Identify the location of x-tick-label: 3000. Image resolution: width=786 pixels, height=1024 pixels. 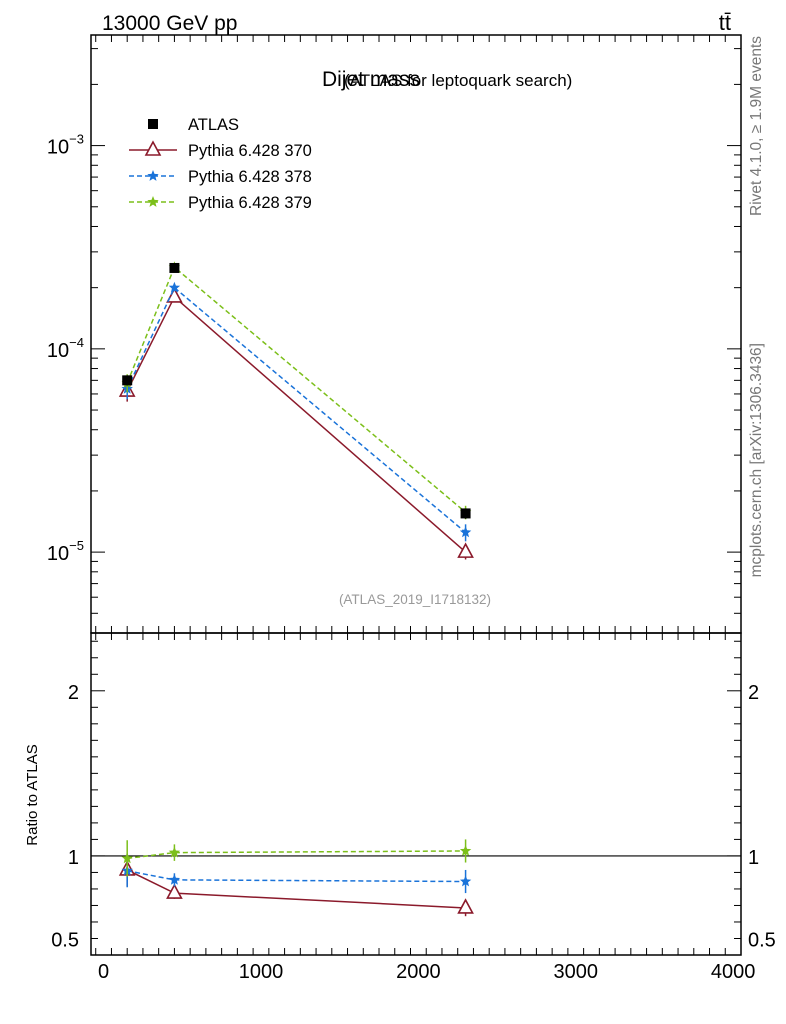
(575, 972).